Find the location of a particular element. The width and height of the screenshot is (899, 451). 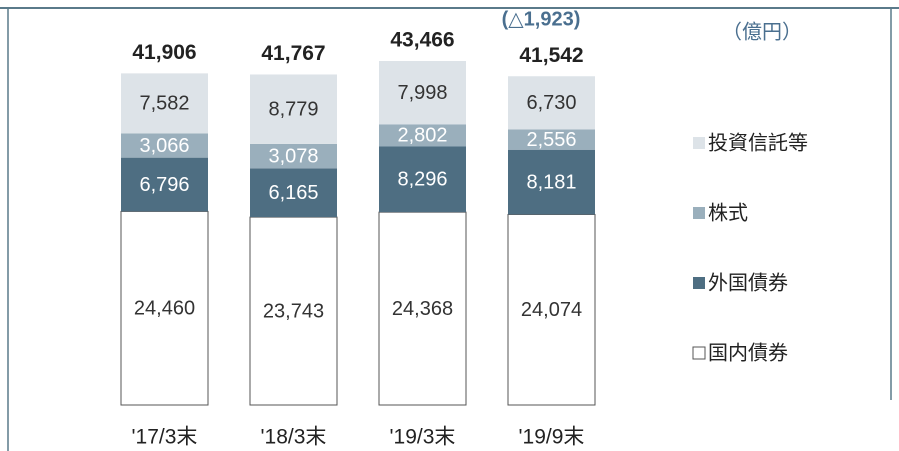

value-label: 7,582 is located at coordinates (164, 104).